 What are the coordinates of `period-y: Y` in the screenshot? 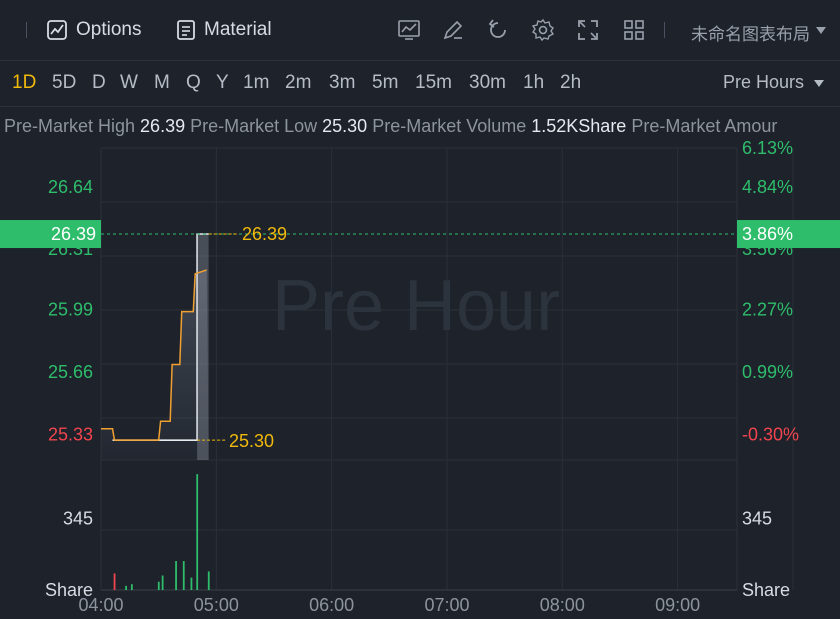 It's located at (222, 82).